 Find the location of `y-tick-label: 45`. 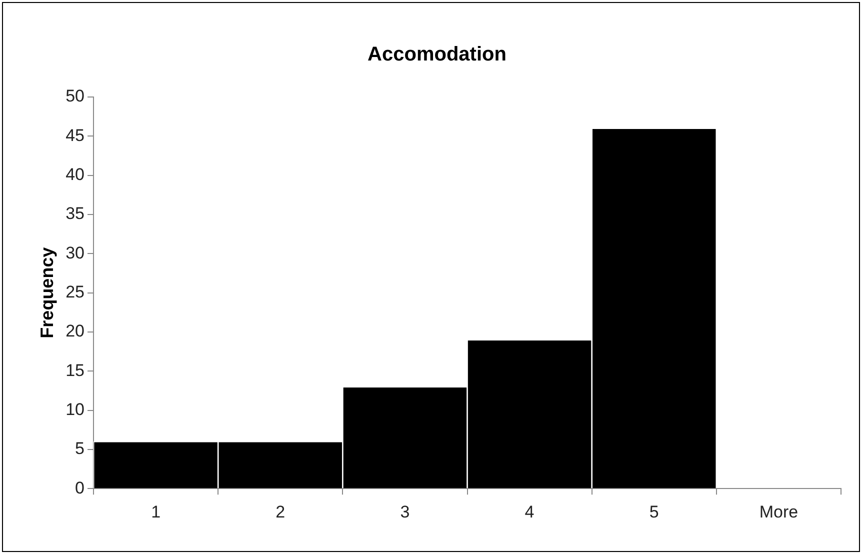

y-tick-label: 45 is located at coordinates (75, 135).